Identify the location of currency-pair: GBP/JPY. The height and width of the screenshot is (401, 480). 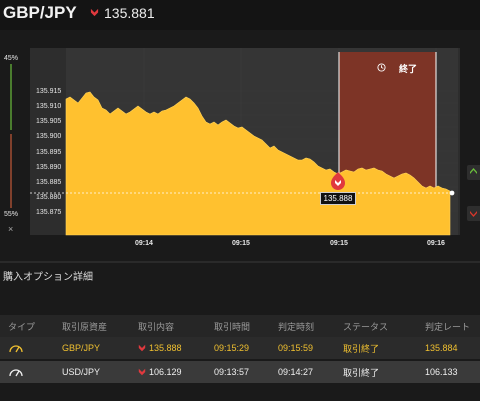
(40, 12).